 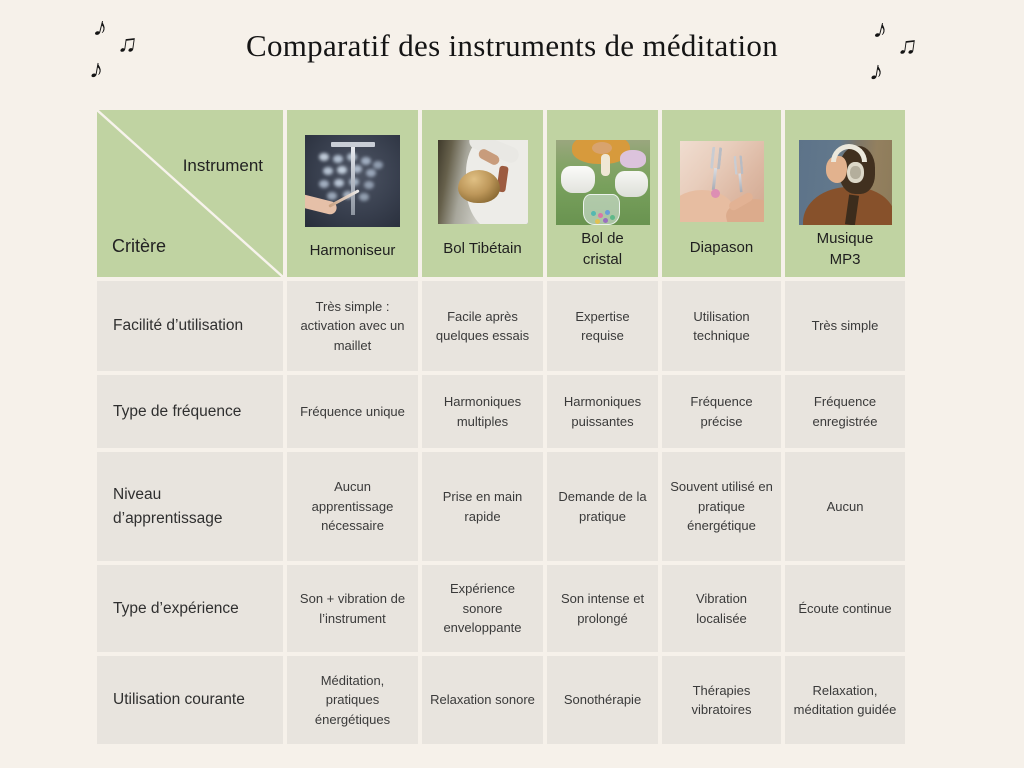 What do you see at coordinates (602, 182) in the screenshot?
I see `bol-de-cristal-photo` at bounding box center [602, 182].